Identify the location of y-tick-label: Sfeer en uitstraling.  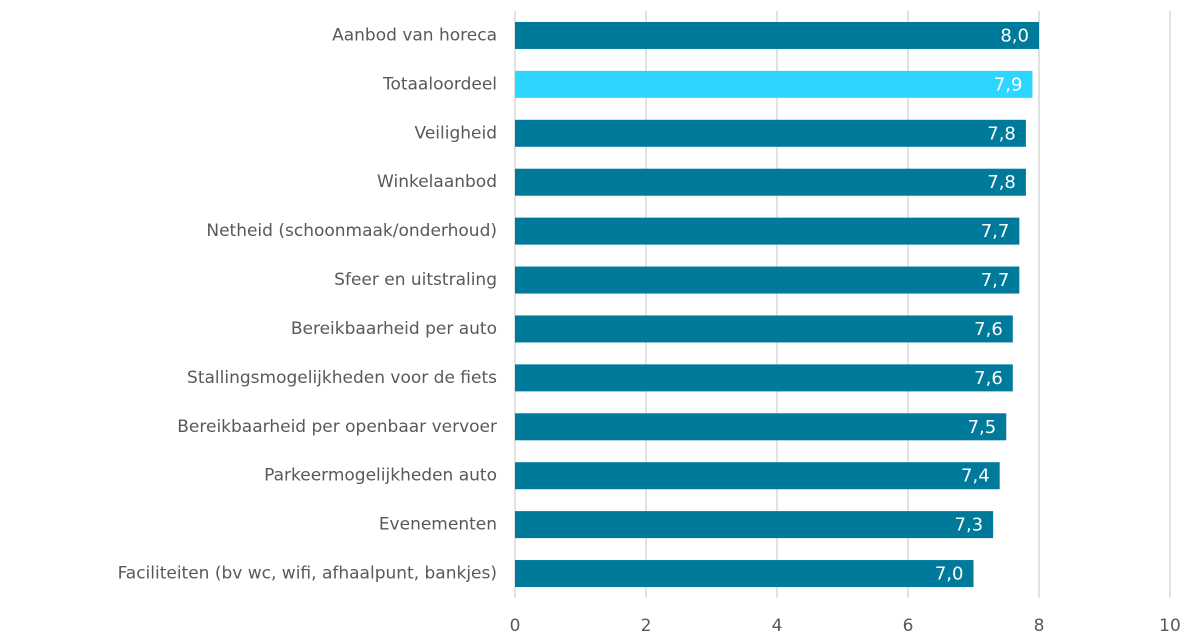
(415, 280).